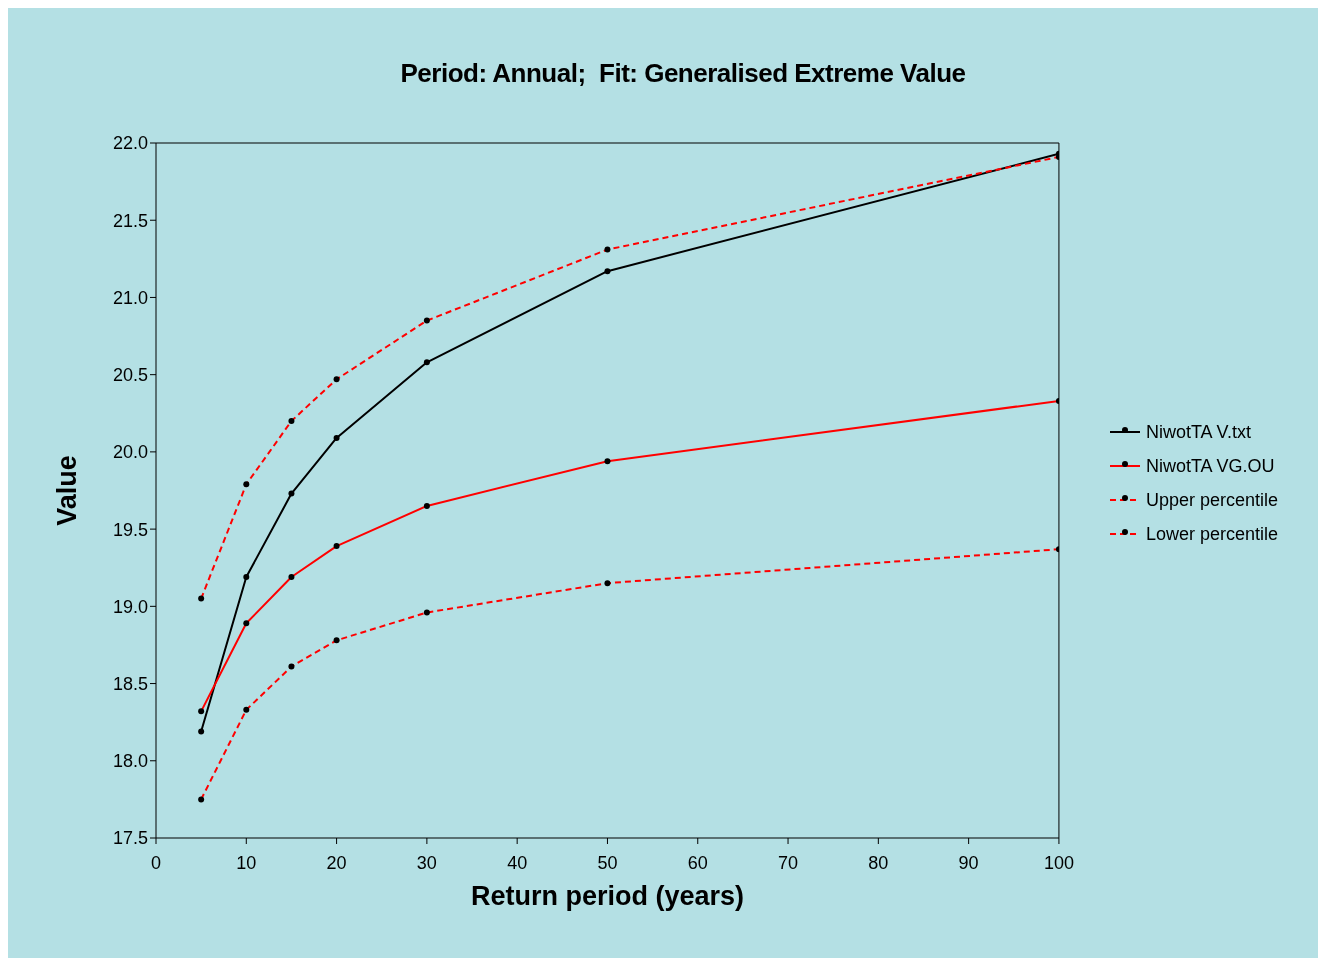  I want to click on x-tick-label: 70, so click(788, 862).